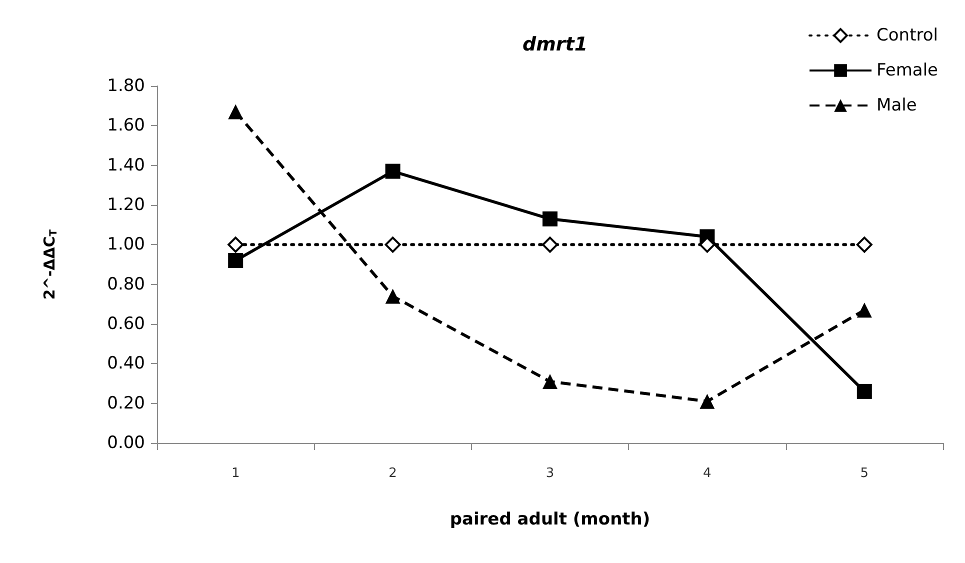 This screenshot has width=965, height=563. Describe the element at coordinates (126, 364) in the screenshot. I see `y-tick-label: 0.40` at that location.